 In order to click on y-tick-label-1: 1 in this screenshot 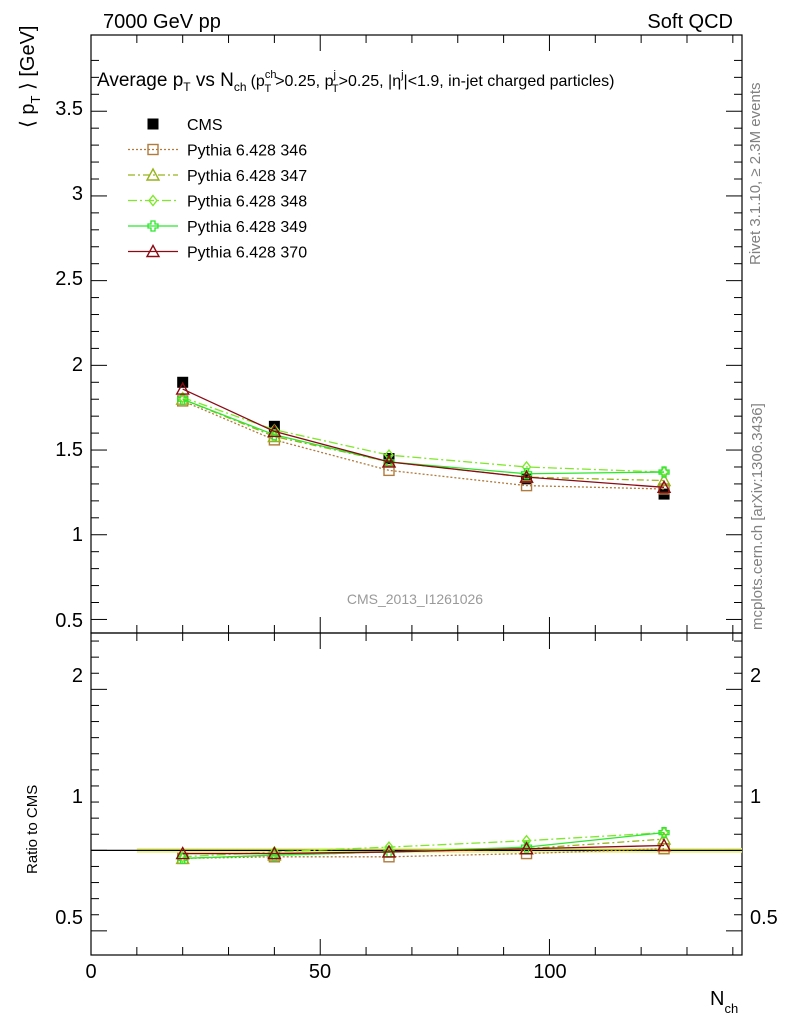, I will do `click(77, 535)`.